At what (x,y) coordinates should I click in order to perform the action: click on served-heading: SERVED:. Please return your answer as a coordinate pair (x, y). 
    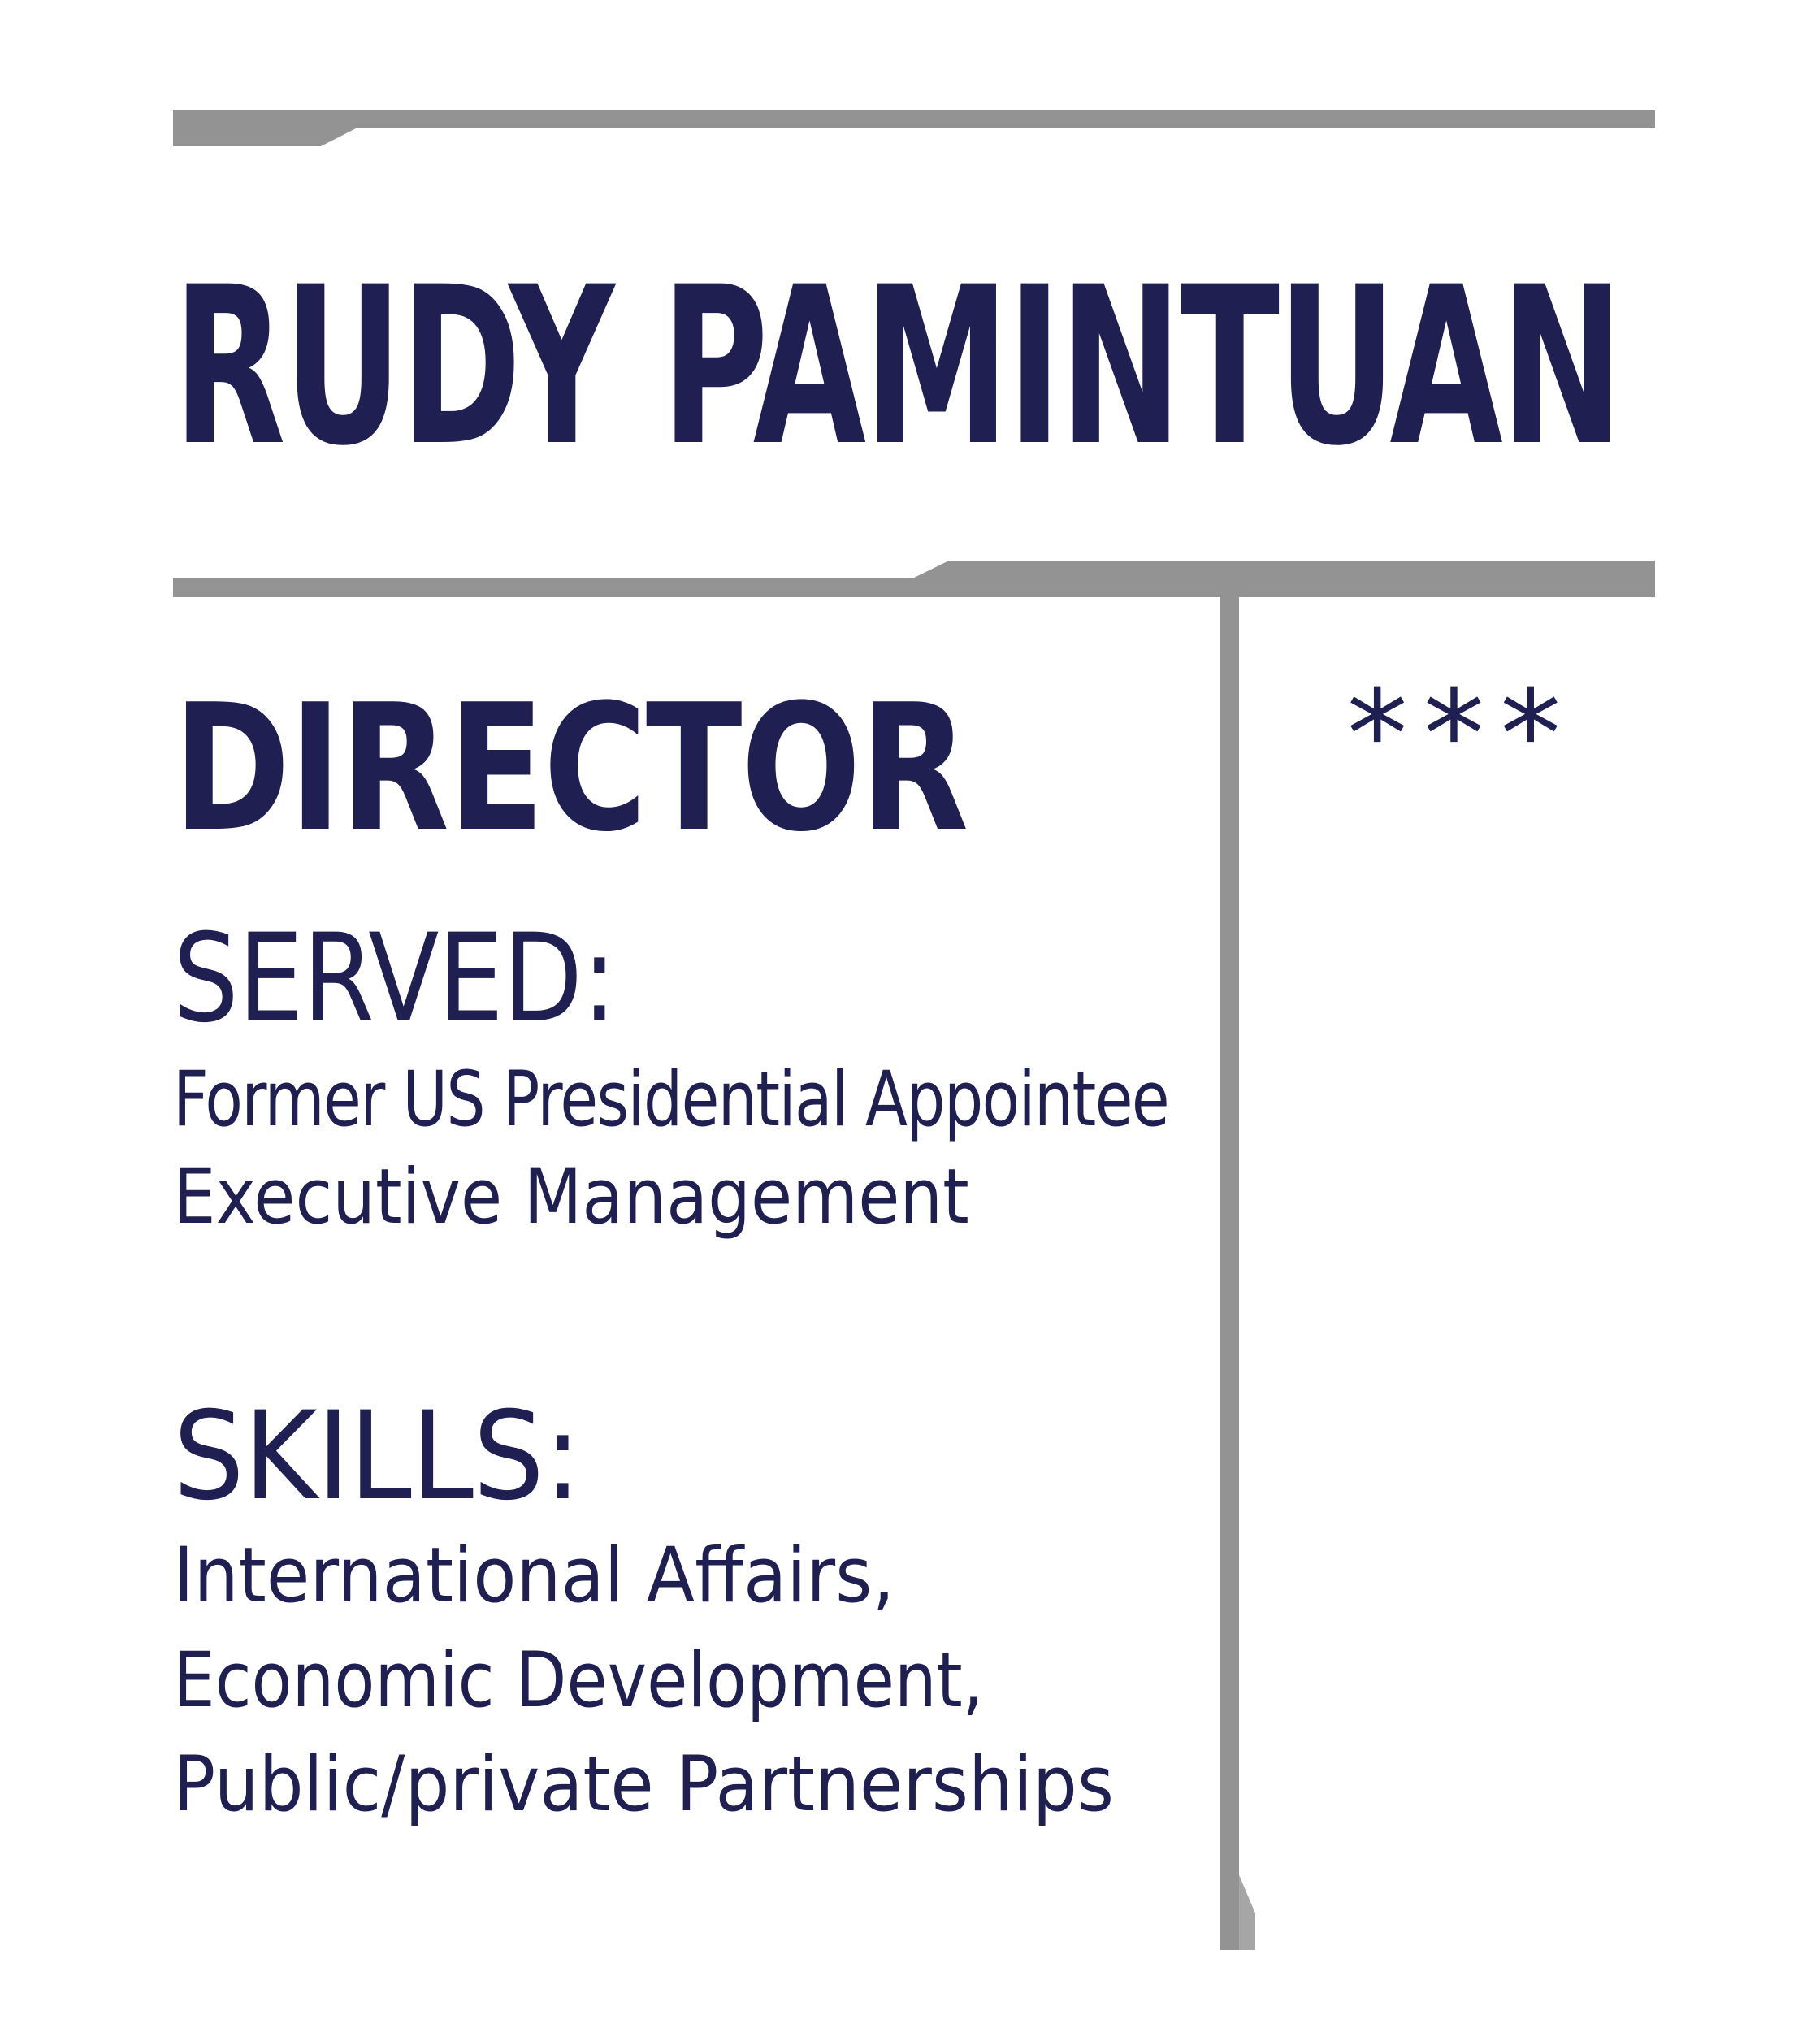
    Looking at the image, I should click on (395, 979).